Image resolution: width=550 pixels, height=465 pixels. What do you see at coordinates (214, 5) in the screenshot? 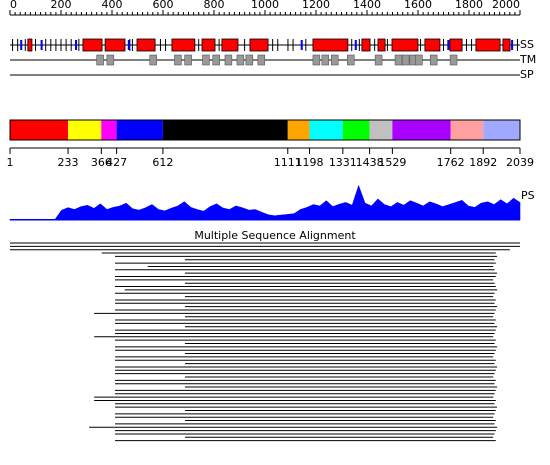
I see `ruler-label: 800` at bounding box center [214, 5].